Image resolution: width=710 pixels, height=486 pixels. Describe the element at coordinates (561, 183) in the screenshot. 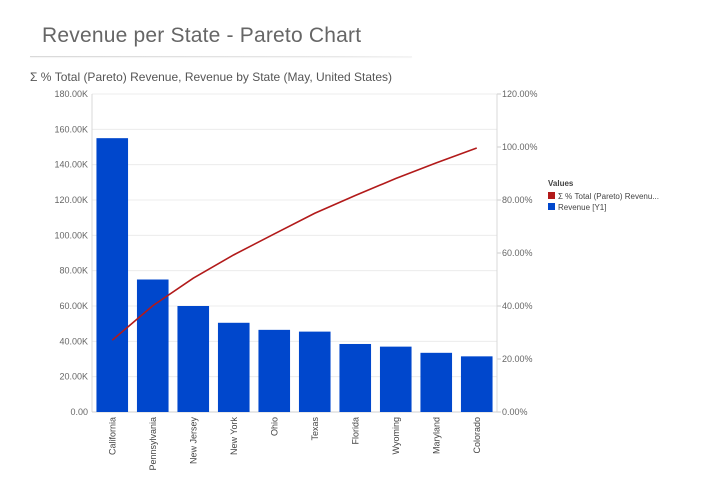

I see `legend-title: Values` at that location.